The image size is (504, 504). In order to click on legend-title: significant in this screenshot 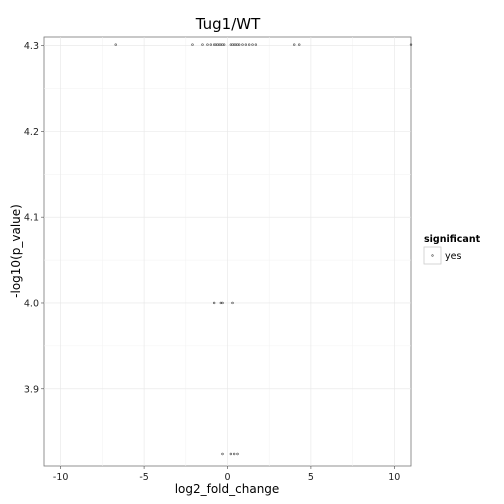, I will do `click(452, 239)`.